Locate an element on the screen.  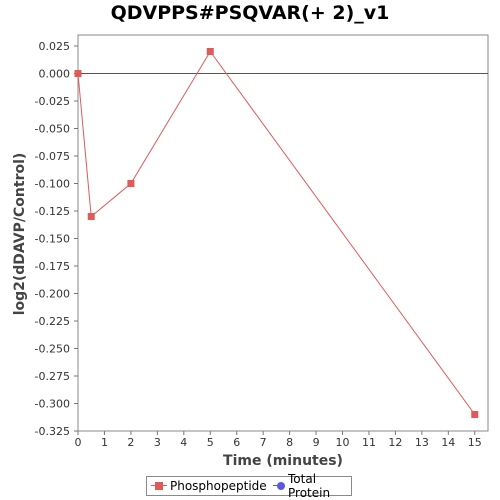
y-tick-label: -0.250 is located at coordinates (52, 349).